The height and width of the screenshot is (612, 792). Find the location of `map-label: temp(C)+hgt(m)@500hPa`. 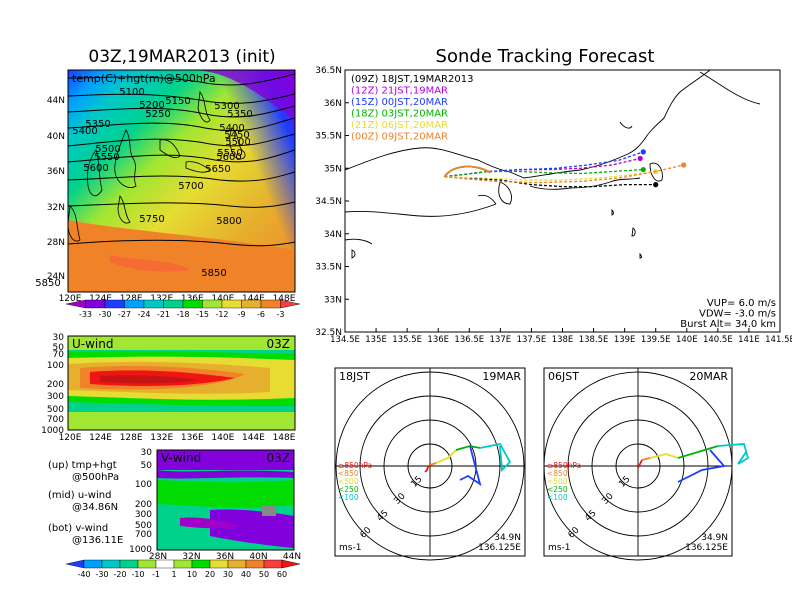

map-label: temp(C)+hgt(m)@500hPa is located at coordinates (144, 78).